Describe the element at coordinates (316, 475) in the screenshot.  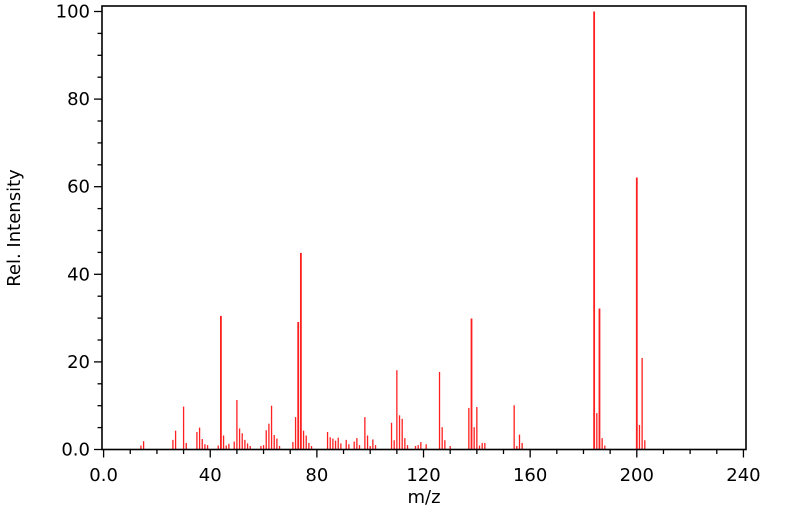
I see `x-tick-label-80: 80` at that location.